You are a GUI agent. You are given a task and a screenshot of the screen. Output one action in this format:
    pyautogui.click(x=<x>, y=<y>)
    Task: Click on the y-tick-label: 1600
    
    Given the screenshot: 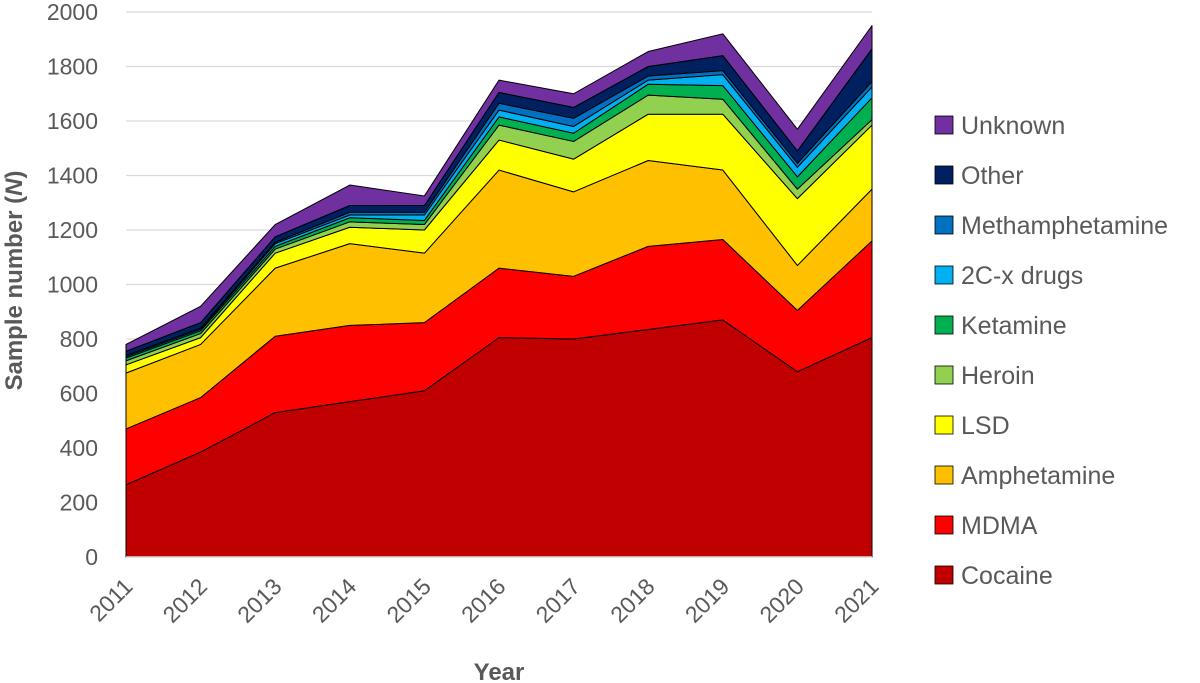 What is the action you would take?
    pyautogui.click(x=72, y=121)
    